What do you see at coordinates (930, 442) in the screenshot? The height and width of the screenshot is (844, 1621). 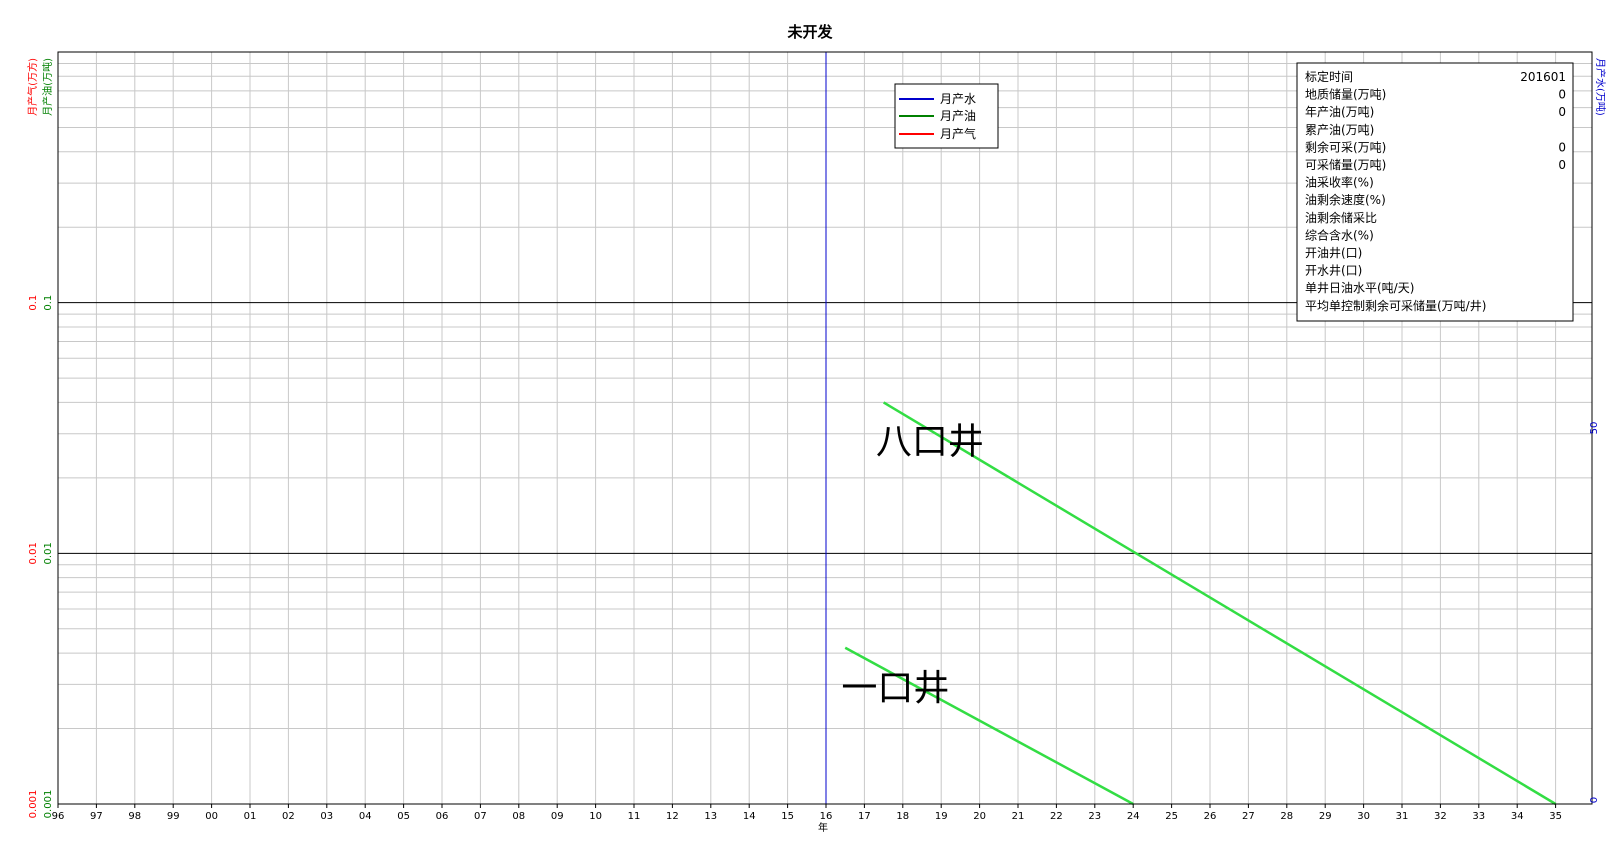 I see `annotation-0: 八口井` at bounding box center [930, 442].